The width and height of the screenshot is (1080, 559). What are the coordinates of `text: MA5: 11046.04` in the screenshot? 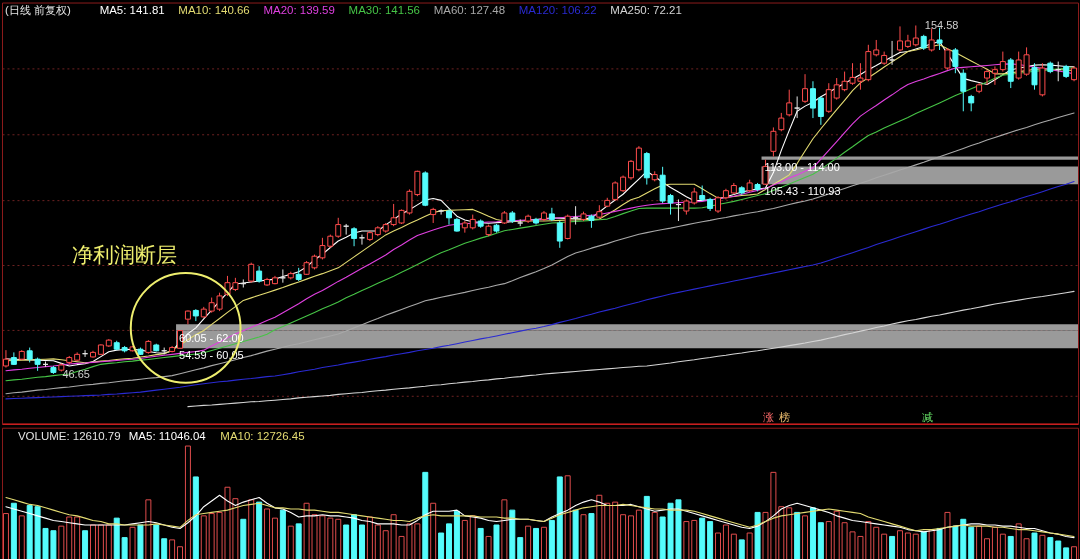 It's located at (167, 435).